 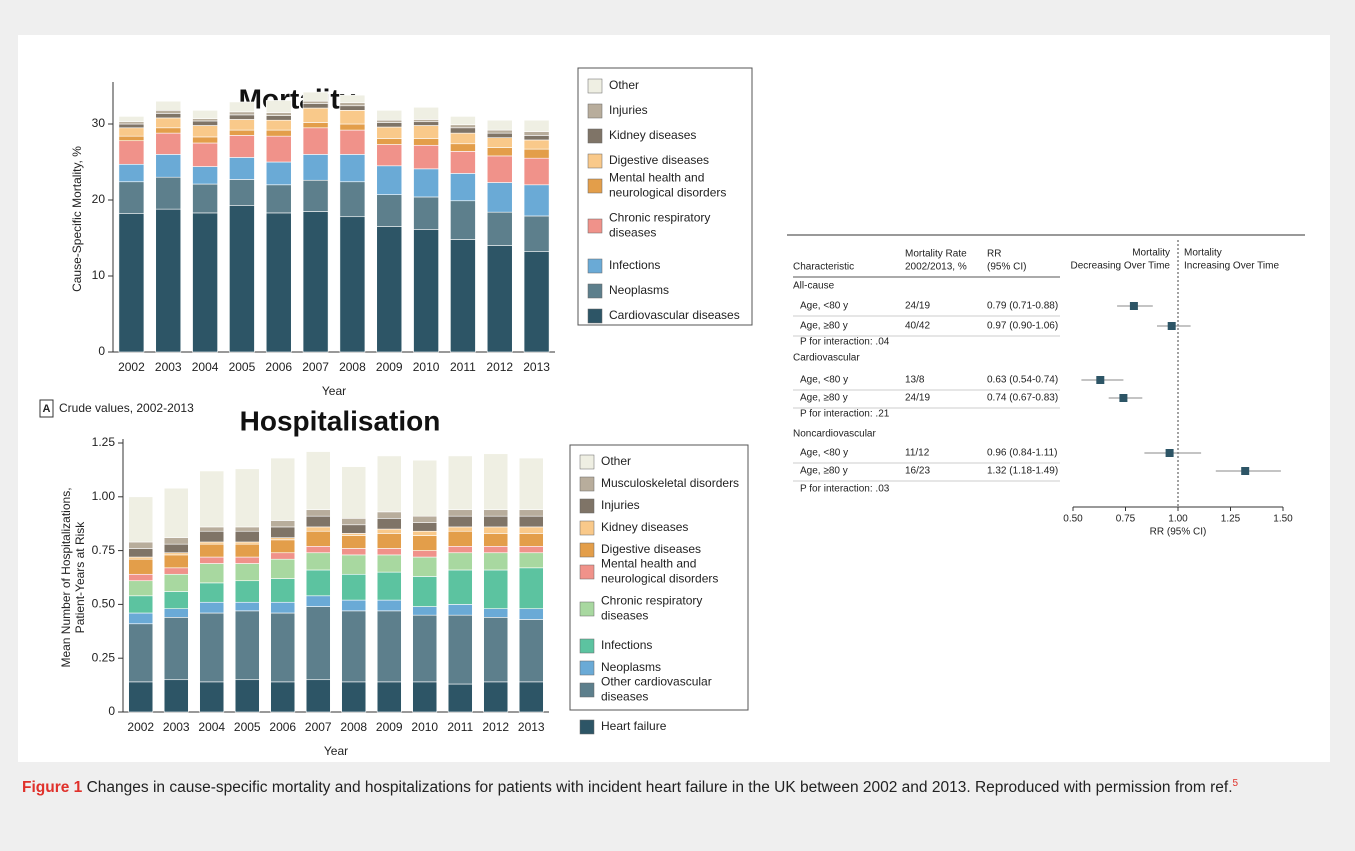 What do you see at coordinates (824, 326) in the screenshot?
I see `row-label: Age, ≥80 y` at bounding box center [824, 326].